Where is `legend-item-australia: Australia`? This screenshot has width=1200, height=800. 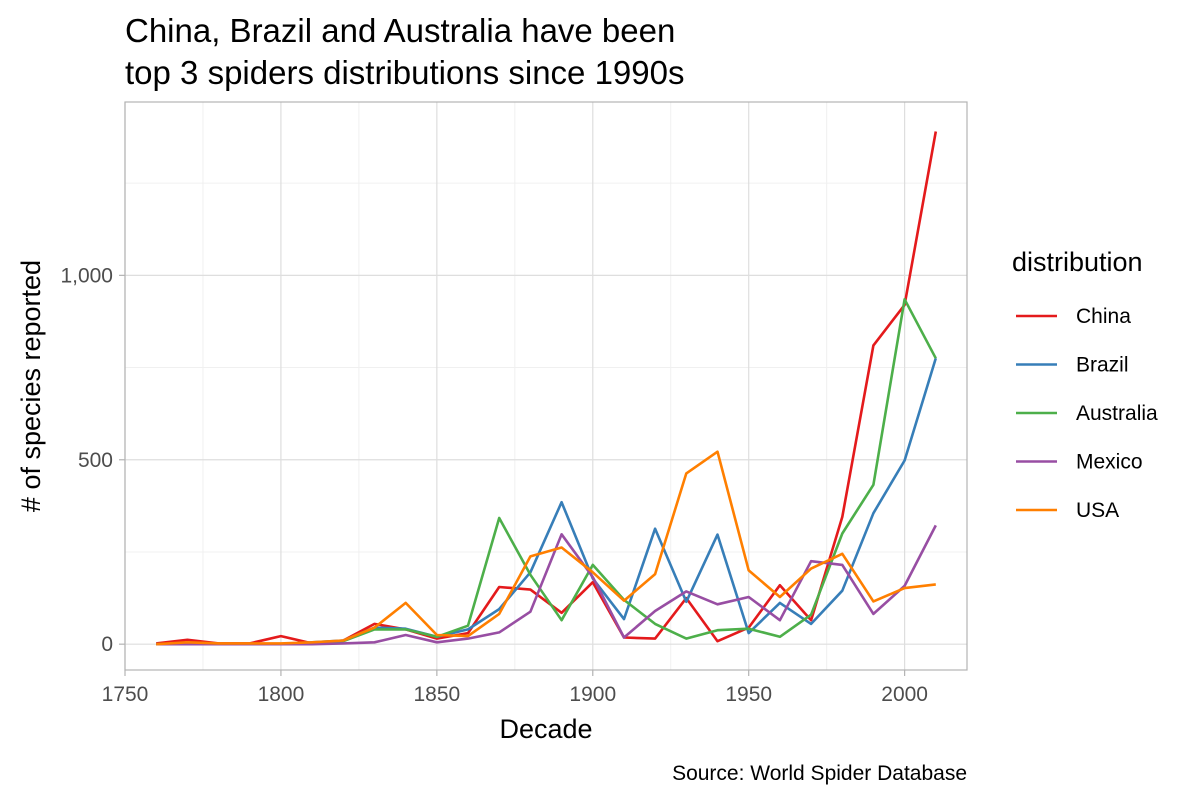
legend-item-australia: Australia is located at coordinates (1087, 413).